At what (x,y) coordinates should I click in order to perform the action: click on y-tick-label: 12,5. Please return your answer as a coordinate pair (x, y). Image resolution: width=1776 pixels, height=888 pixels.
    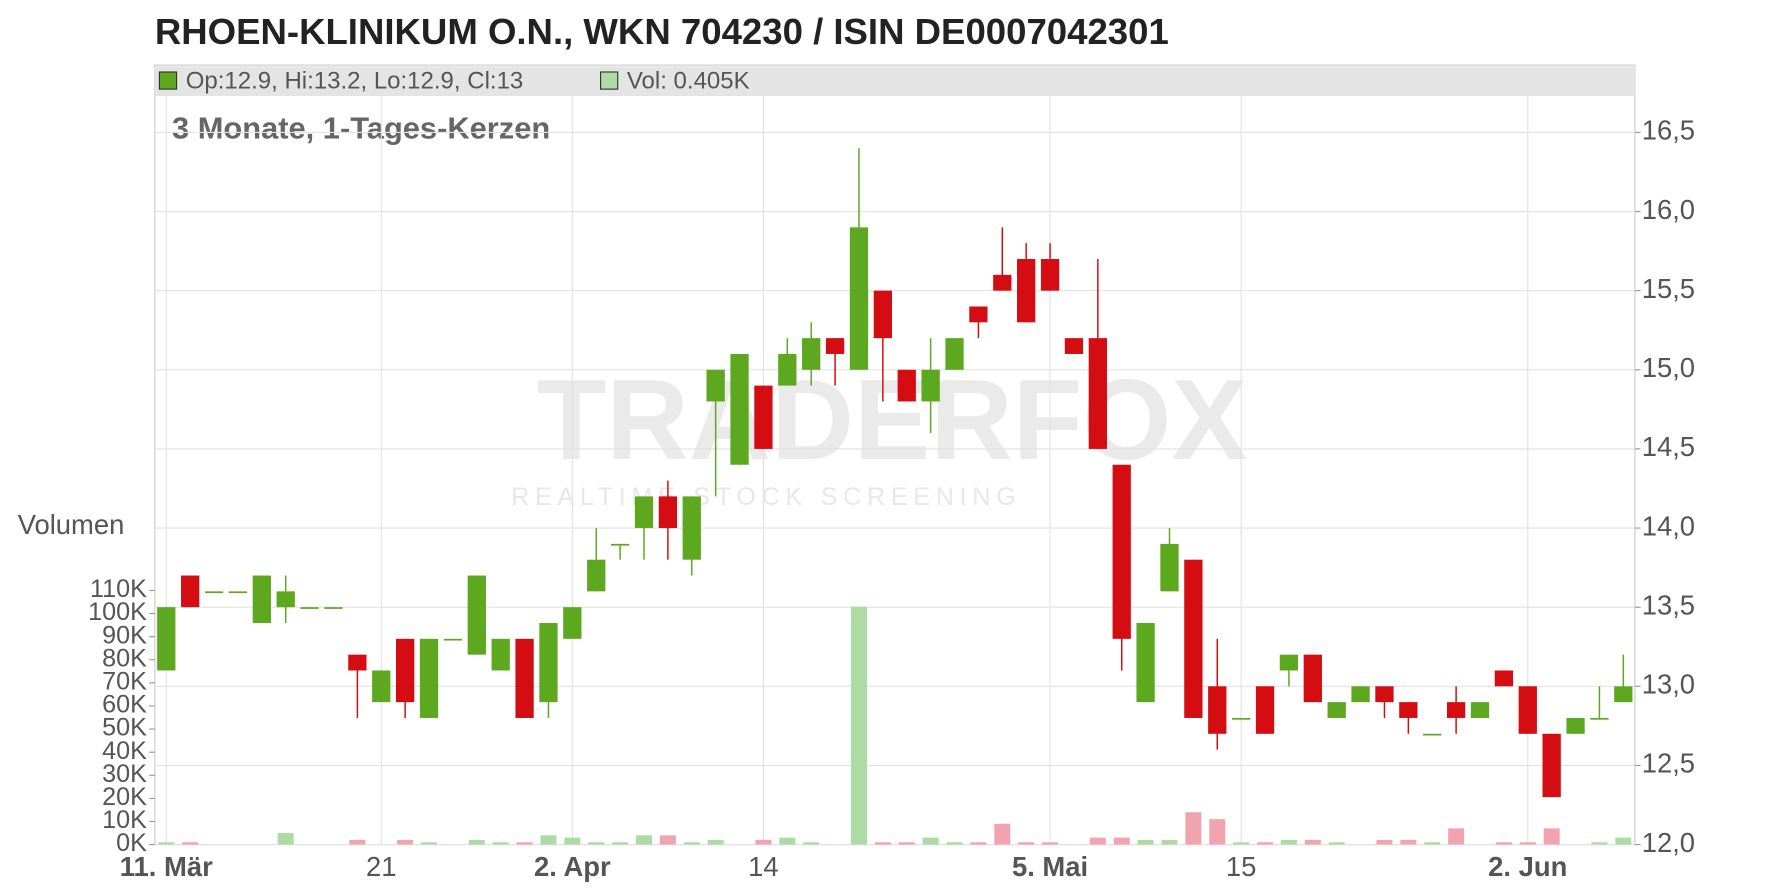
    Looking at the image, I should click on (1668, 763).